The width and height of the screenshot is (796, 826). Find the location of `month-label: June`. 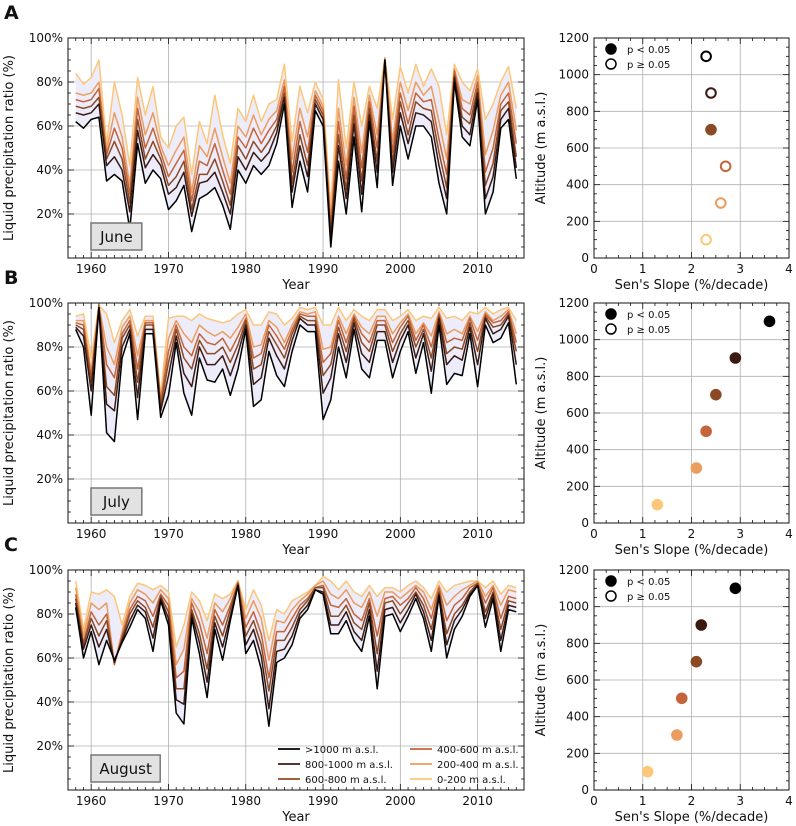

month-label: June is located at coordinates (116, 237).